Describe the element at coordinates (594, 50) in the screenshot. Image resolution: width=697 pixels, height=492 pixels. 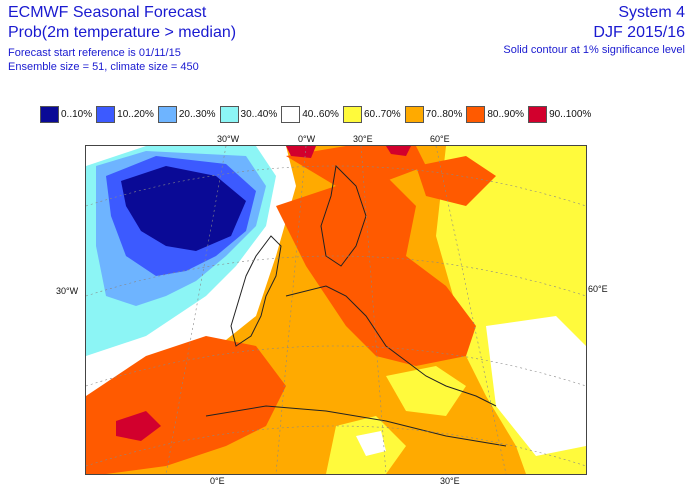
I see `contour-note: Solid contour at 1% significance level` at that location.